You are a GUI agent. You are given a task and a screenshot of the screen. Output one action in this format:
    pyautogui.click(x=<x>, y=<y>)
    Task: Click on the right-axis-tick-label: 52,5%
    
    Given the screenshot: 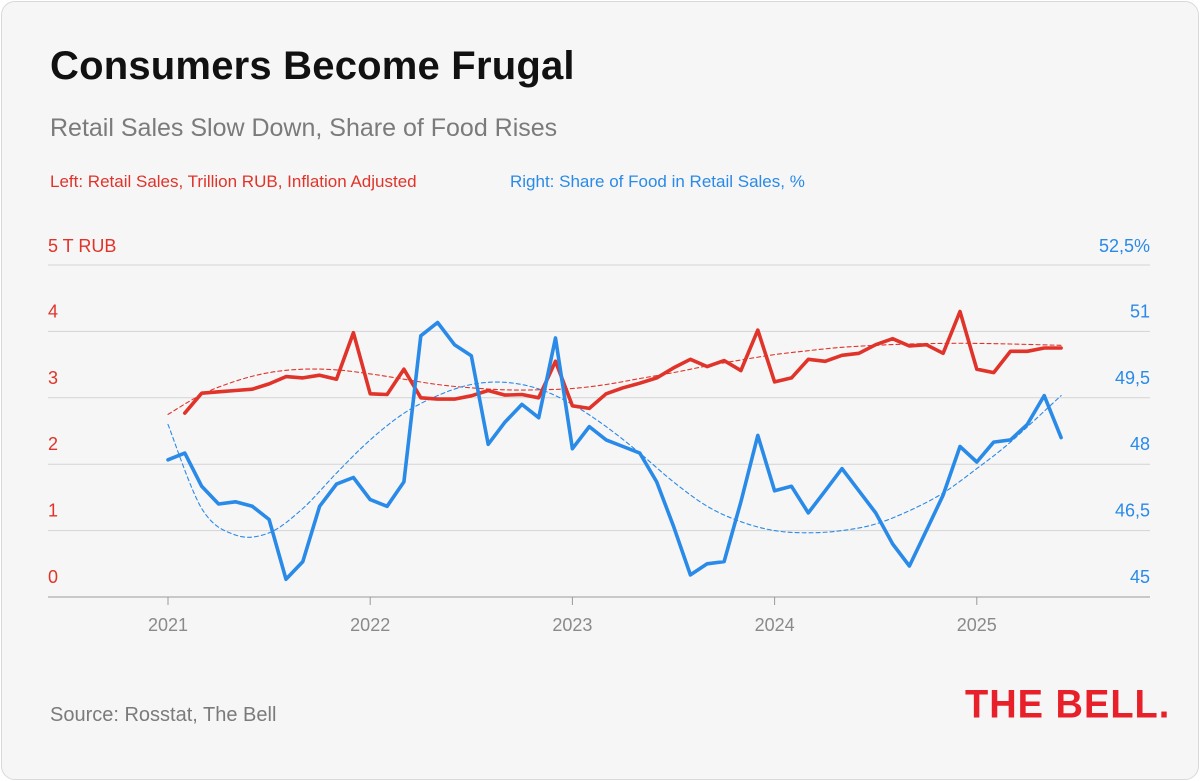 What is the action you would take?
    pyautogui.click(x=1124, y=246)
    